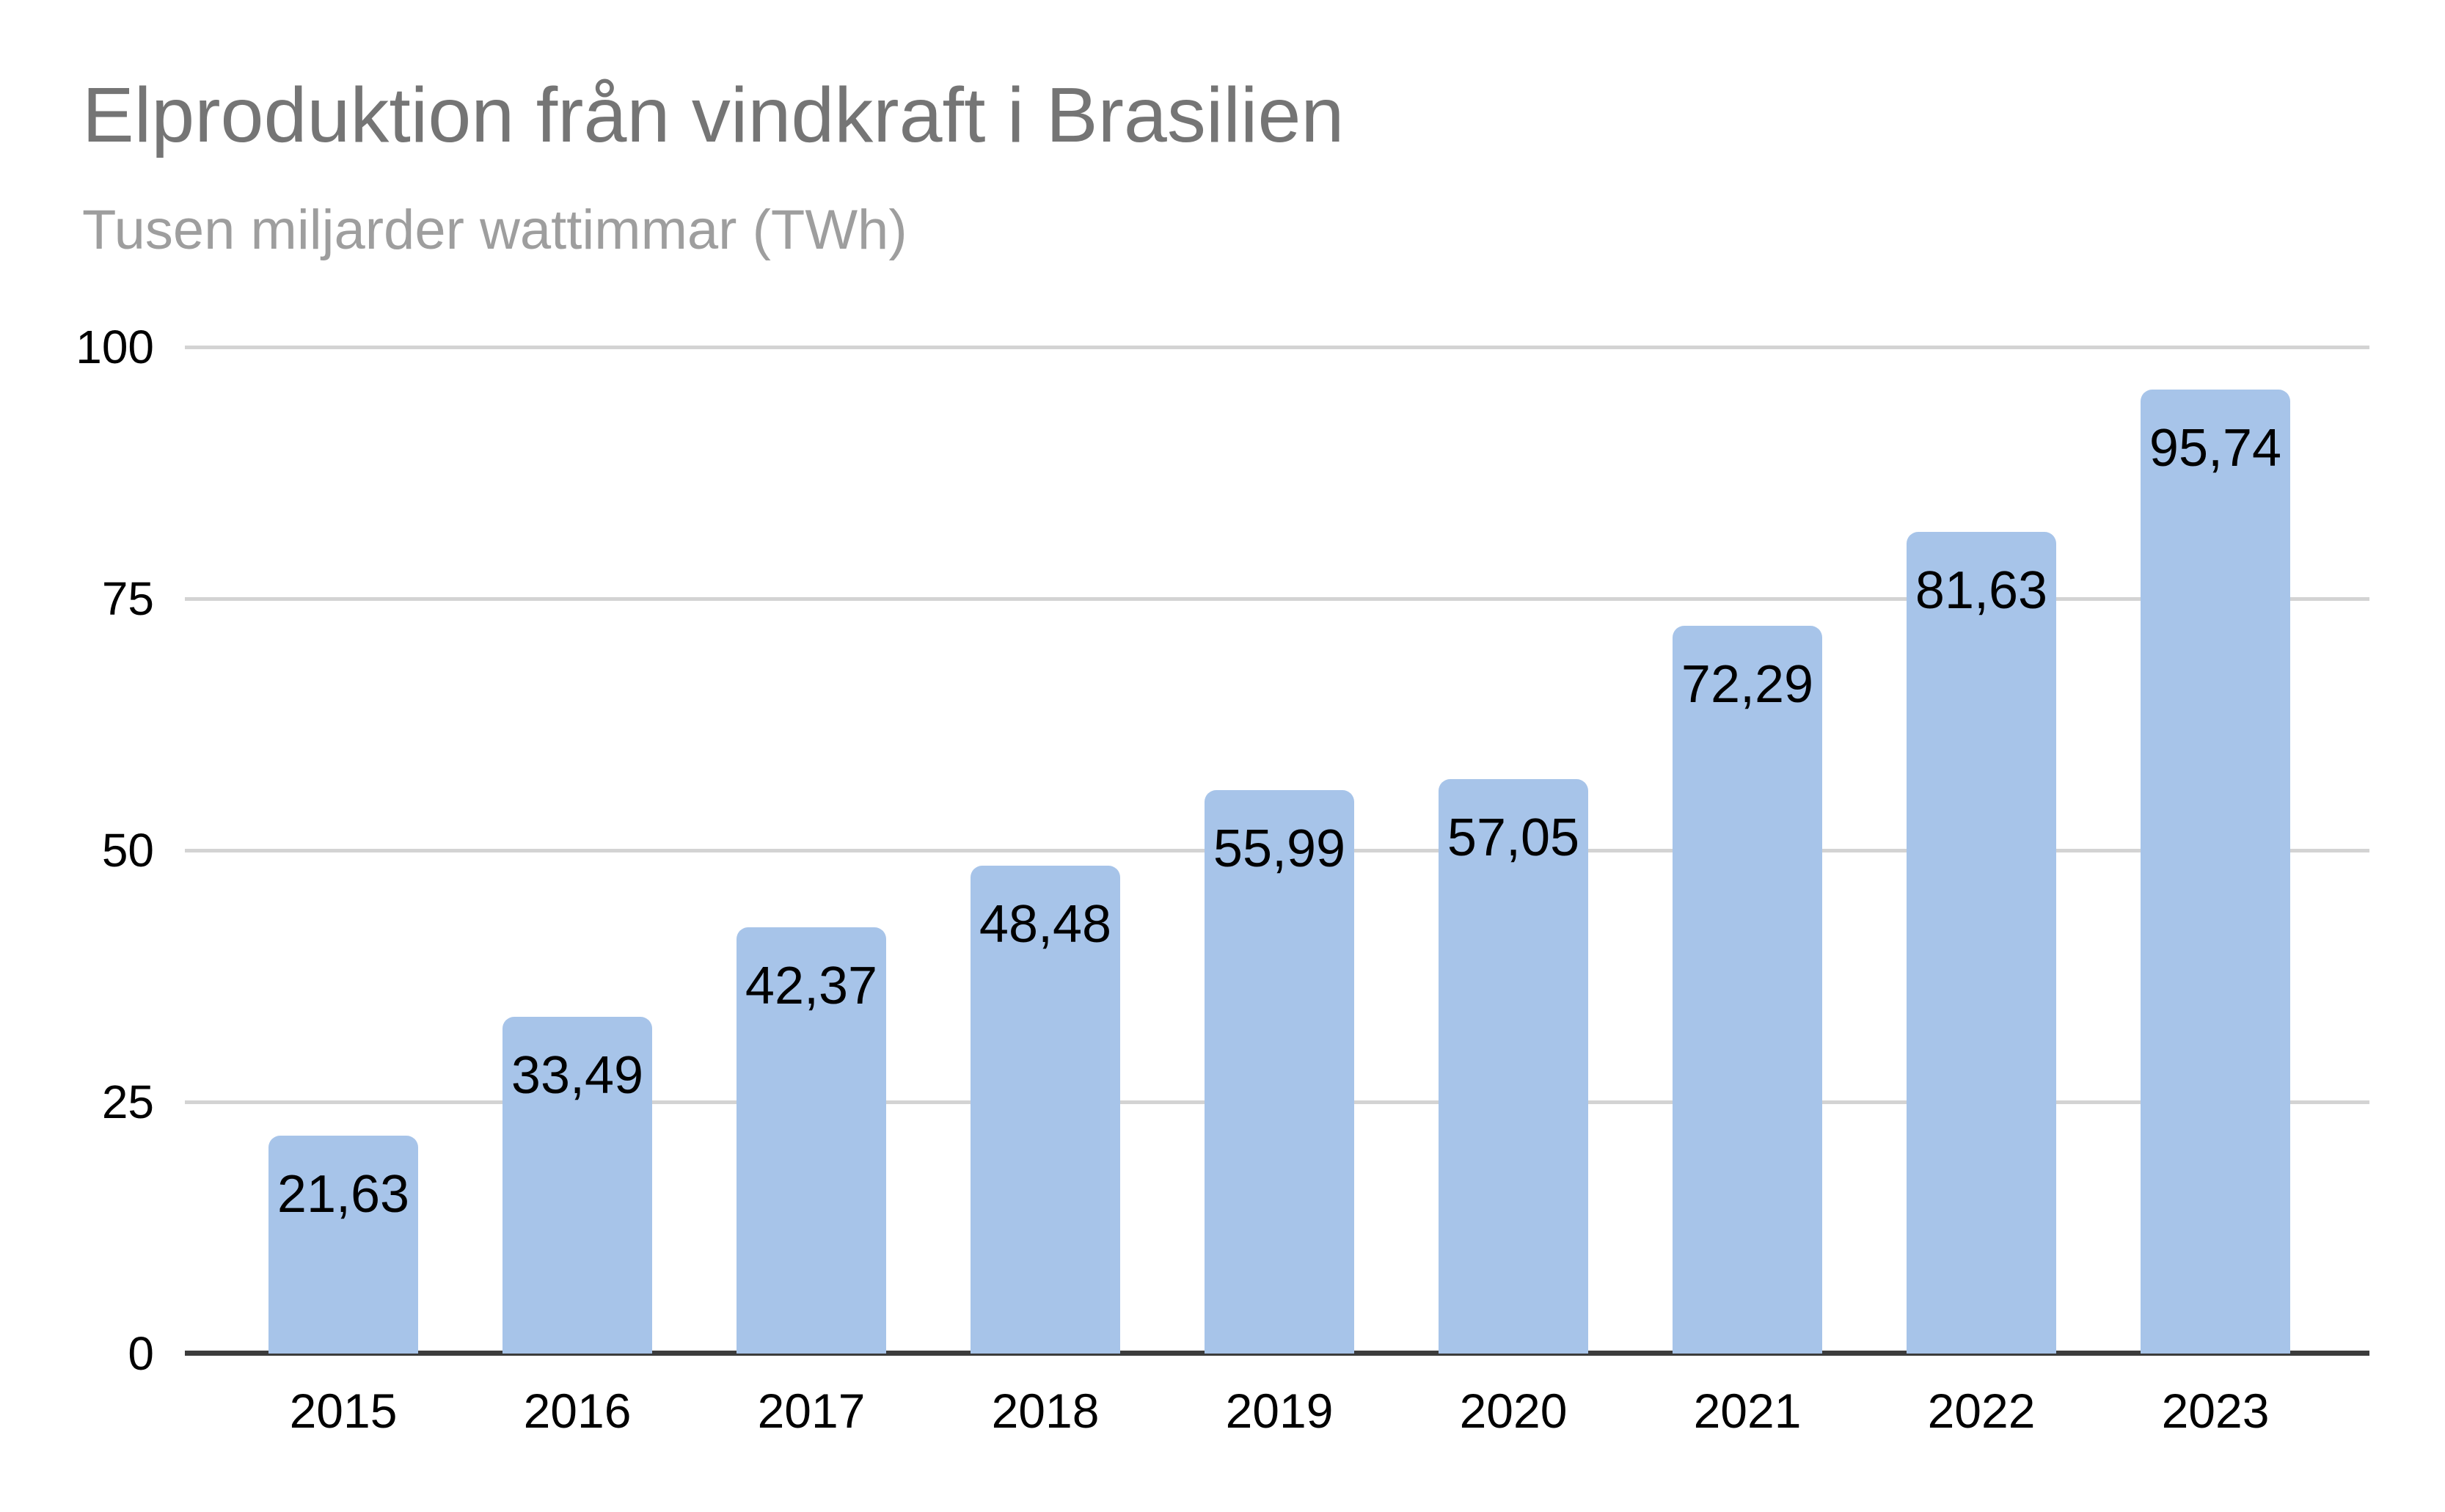  Describe the element at coordinates (1513, 1067) in the screenshot. I see `bar-2020: 57,05` at that location.